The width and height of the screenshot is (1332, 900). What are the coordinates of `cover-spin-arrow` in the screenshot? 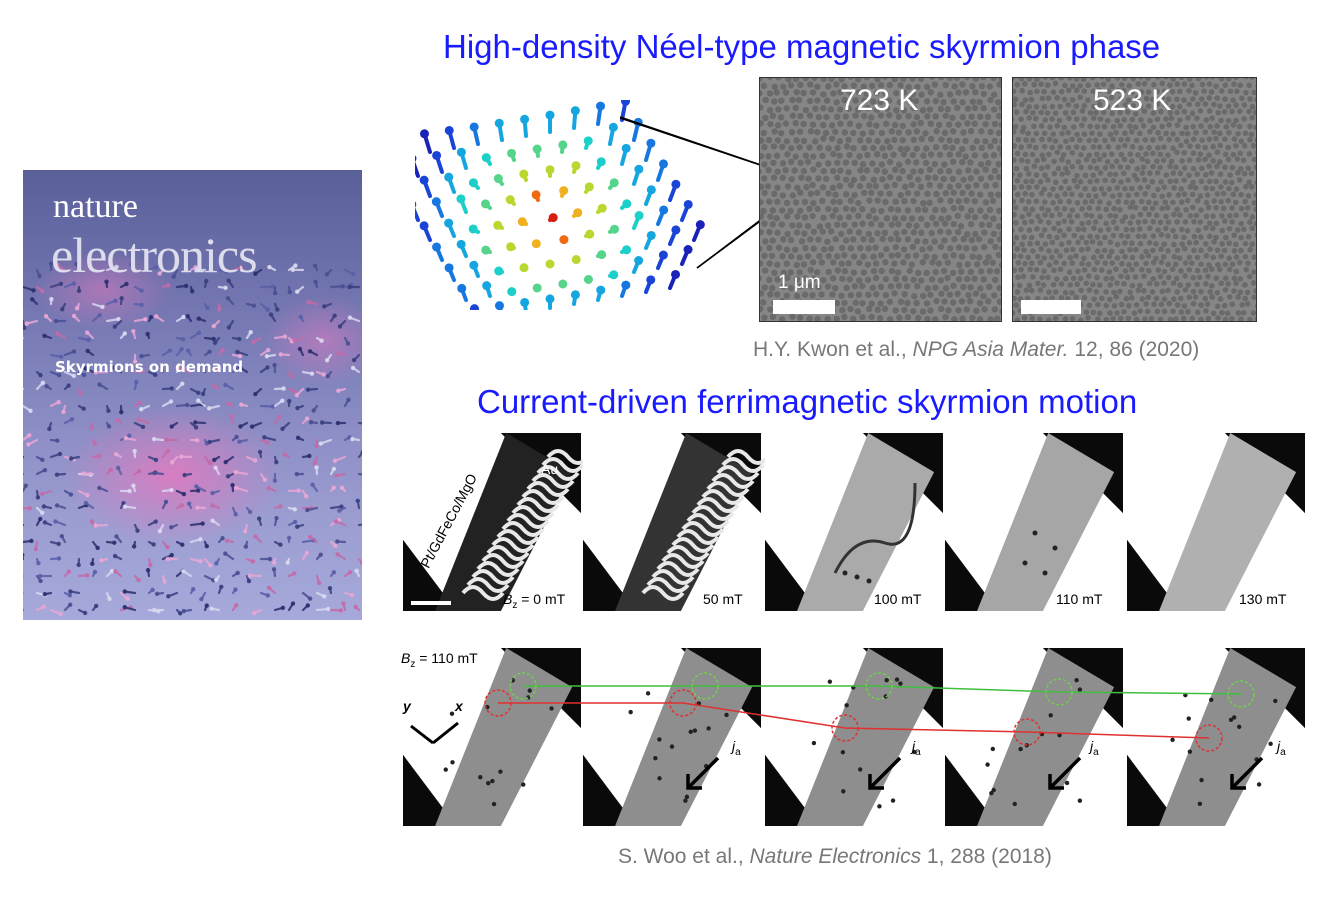 It's located at (359, 423).